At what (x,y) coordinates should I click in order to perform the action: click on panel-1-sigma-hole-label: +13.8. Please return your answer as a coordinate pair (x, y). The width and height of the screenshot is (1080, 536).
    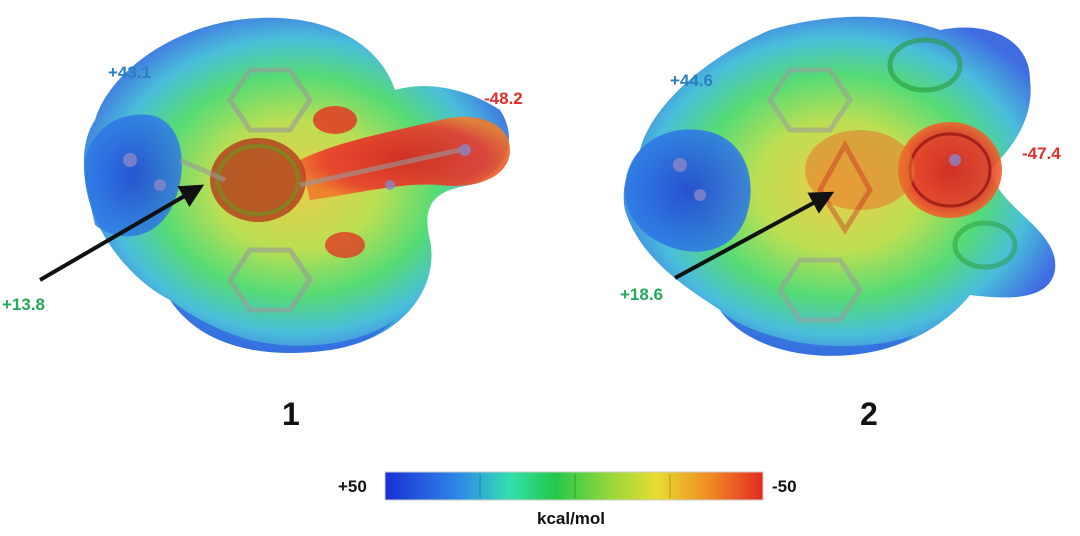
    Looking at the image, I should click on (24, 304).